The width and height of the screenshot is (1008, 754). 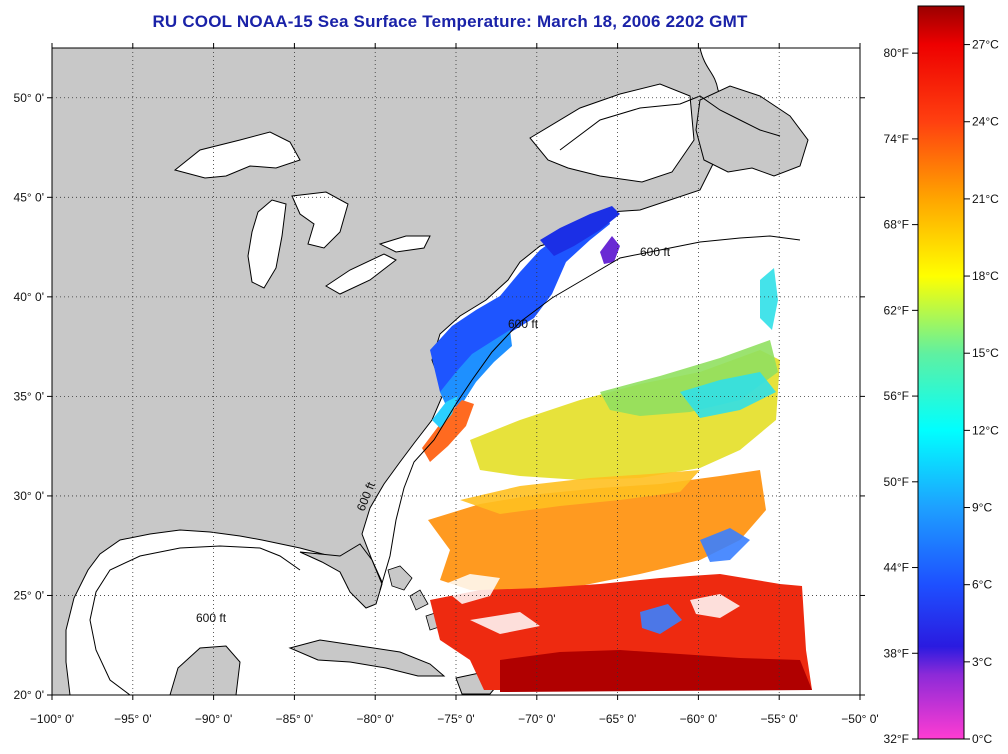 What do you see at coordinates (896, 653) in the screenshot?
I see `colorbar-f-label: 38°F` at bounding box center [896, 653].